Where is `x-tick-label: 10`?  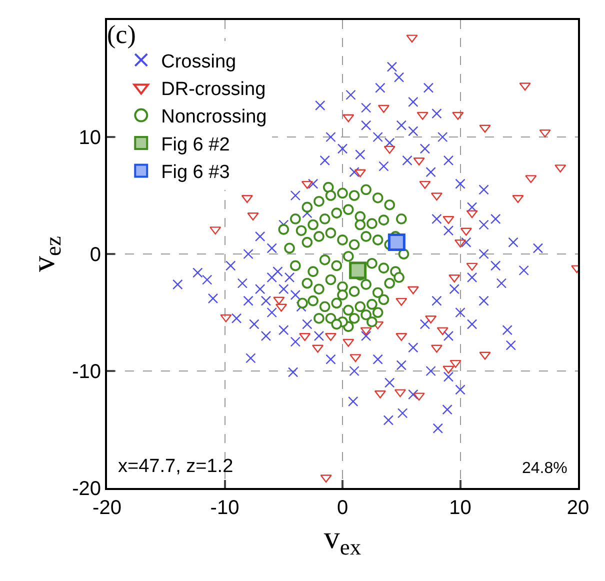
x-tick-label: 10 is located at coordinates (460, 508).